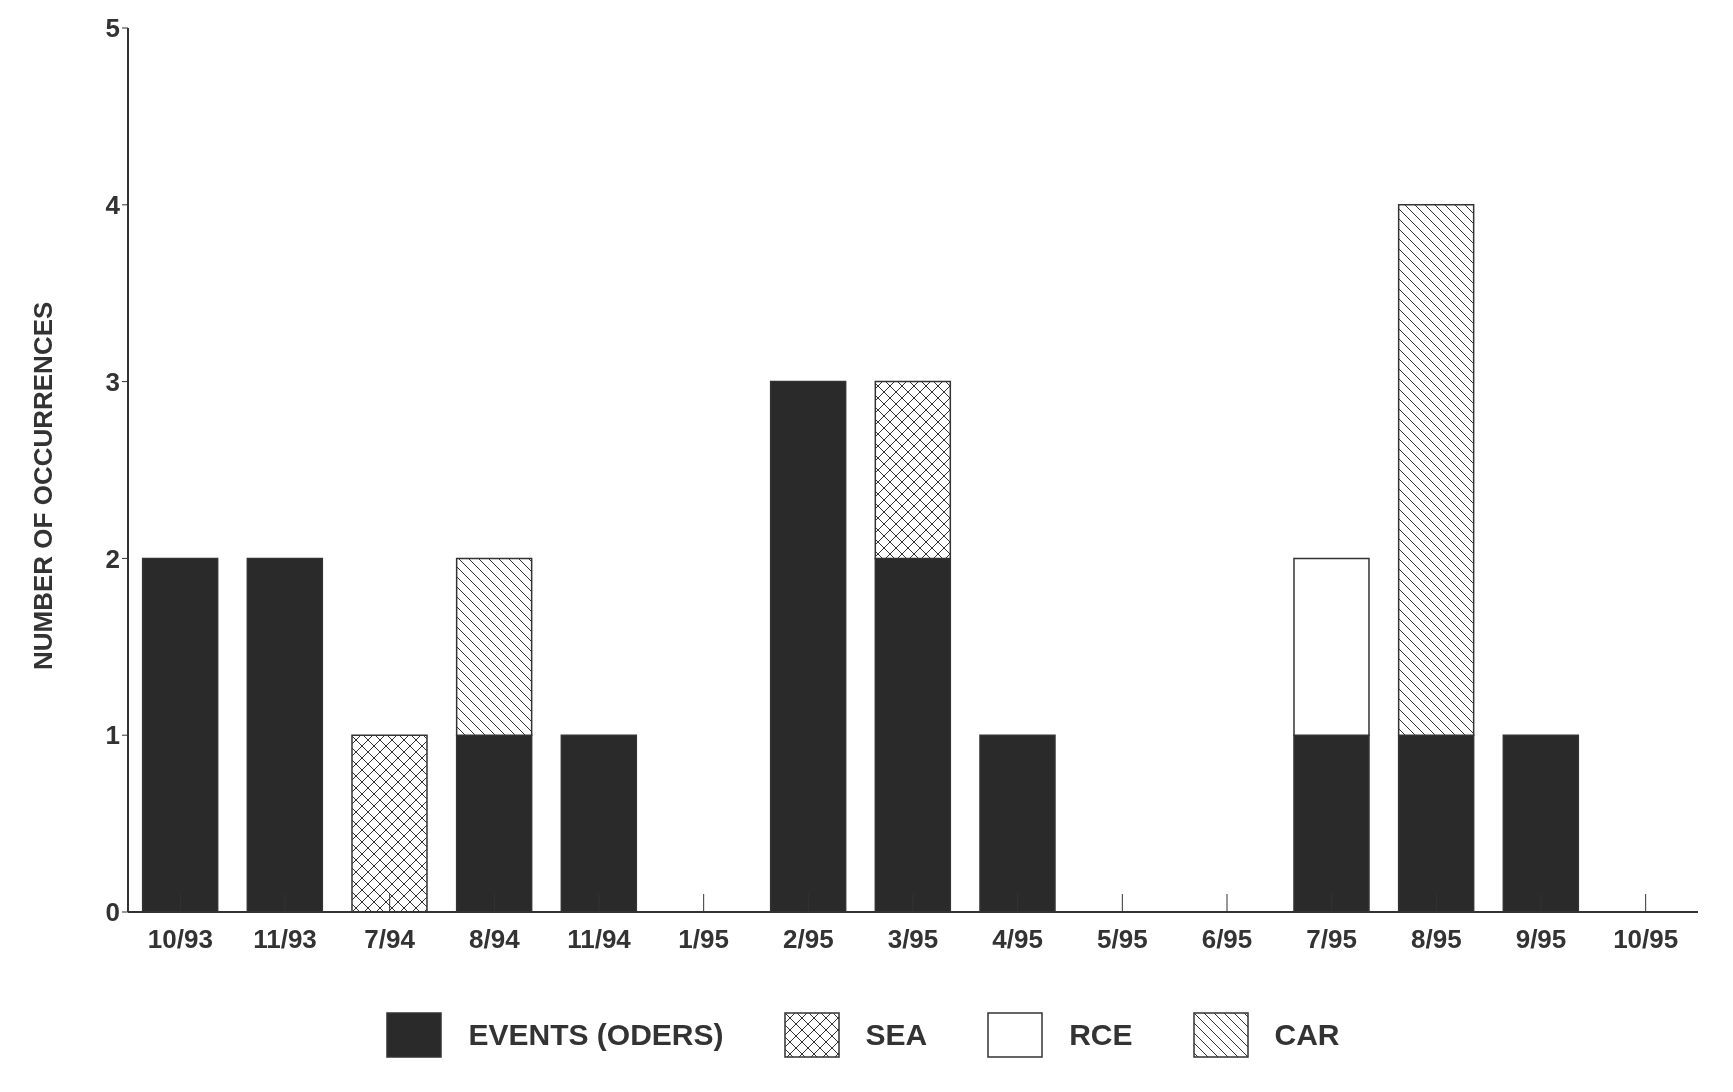 Image resolution: width=1733 pixels, height=1092 pixels. Describe the element at coordinates (913, 939) in the screenshot. I see `x-tick-label: 3/95` at that location.